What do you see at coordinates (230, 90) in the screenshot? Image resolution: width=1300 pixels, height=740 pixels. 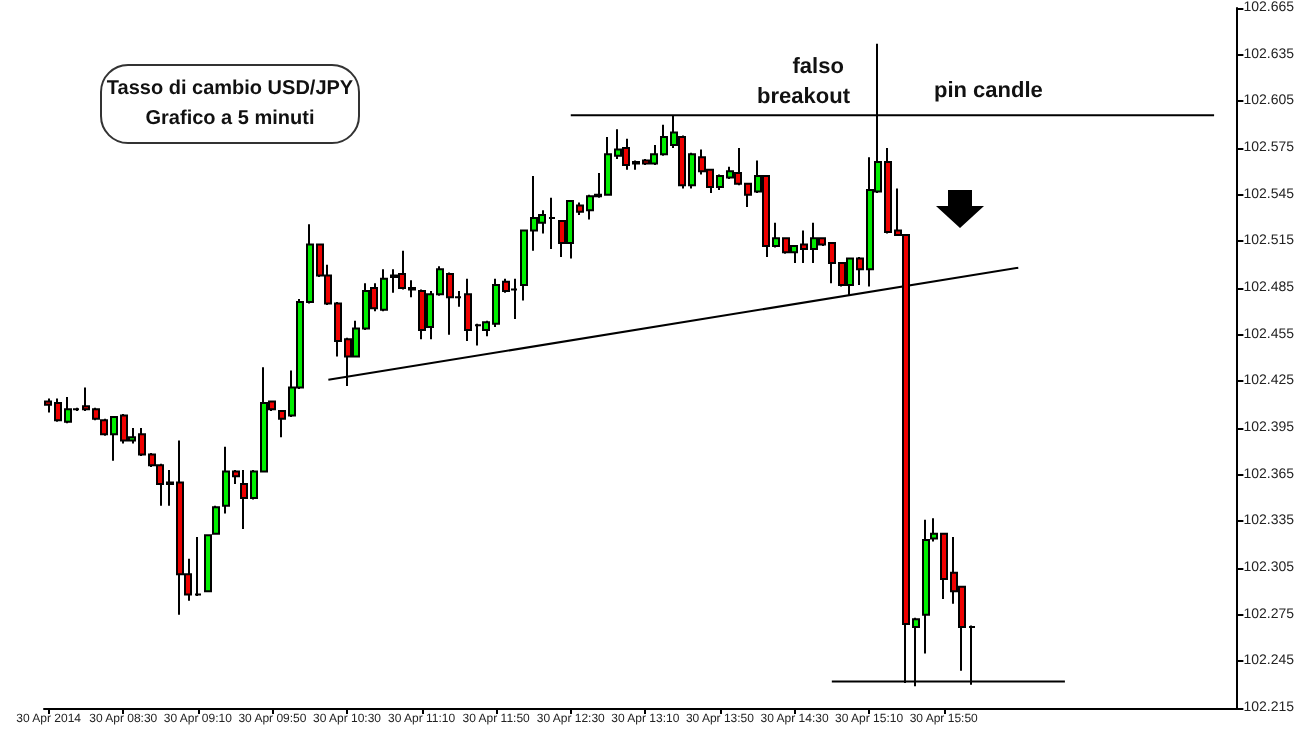 I see `text: Tasso di cambio USD/JPY` at bounding box center [230, 90].